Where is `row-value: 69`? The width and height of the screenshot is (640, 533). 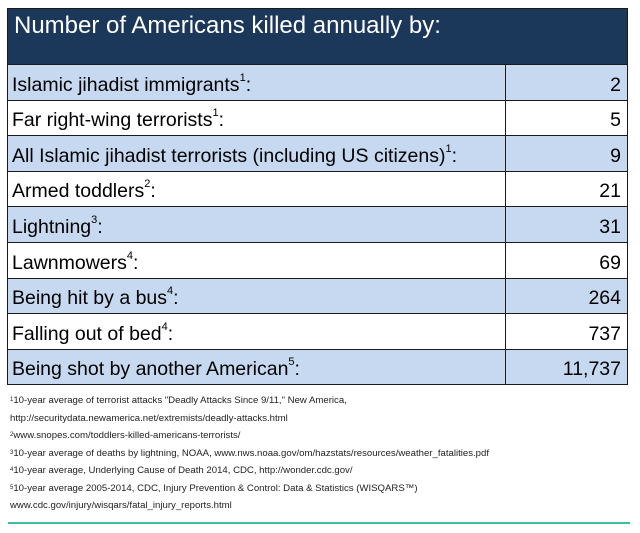
row-value: 69 is located at coordinates (610, 262).